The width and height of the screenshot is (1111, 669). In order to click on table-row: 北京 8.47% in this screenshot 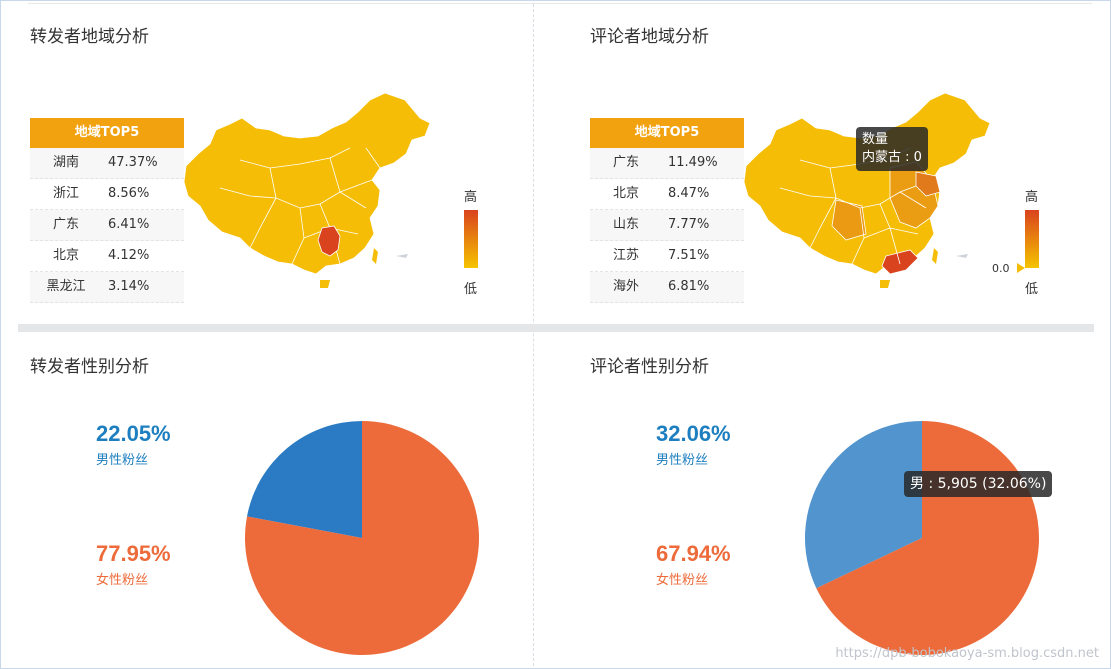, I will do `click(667, 194)`.